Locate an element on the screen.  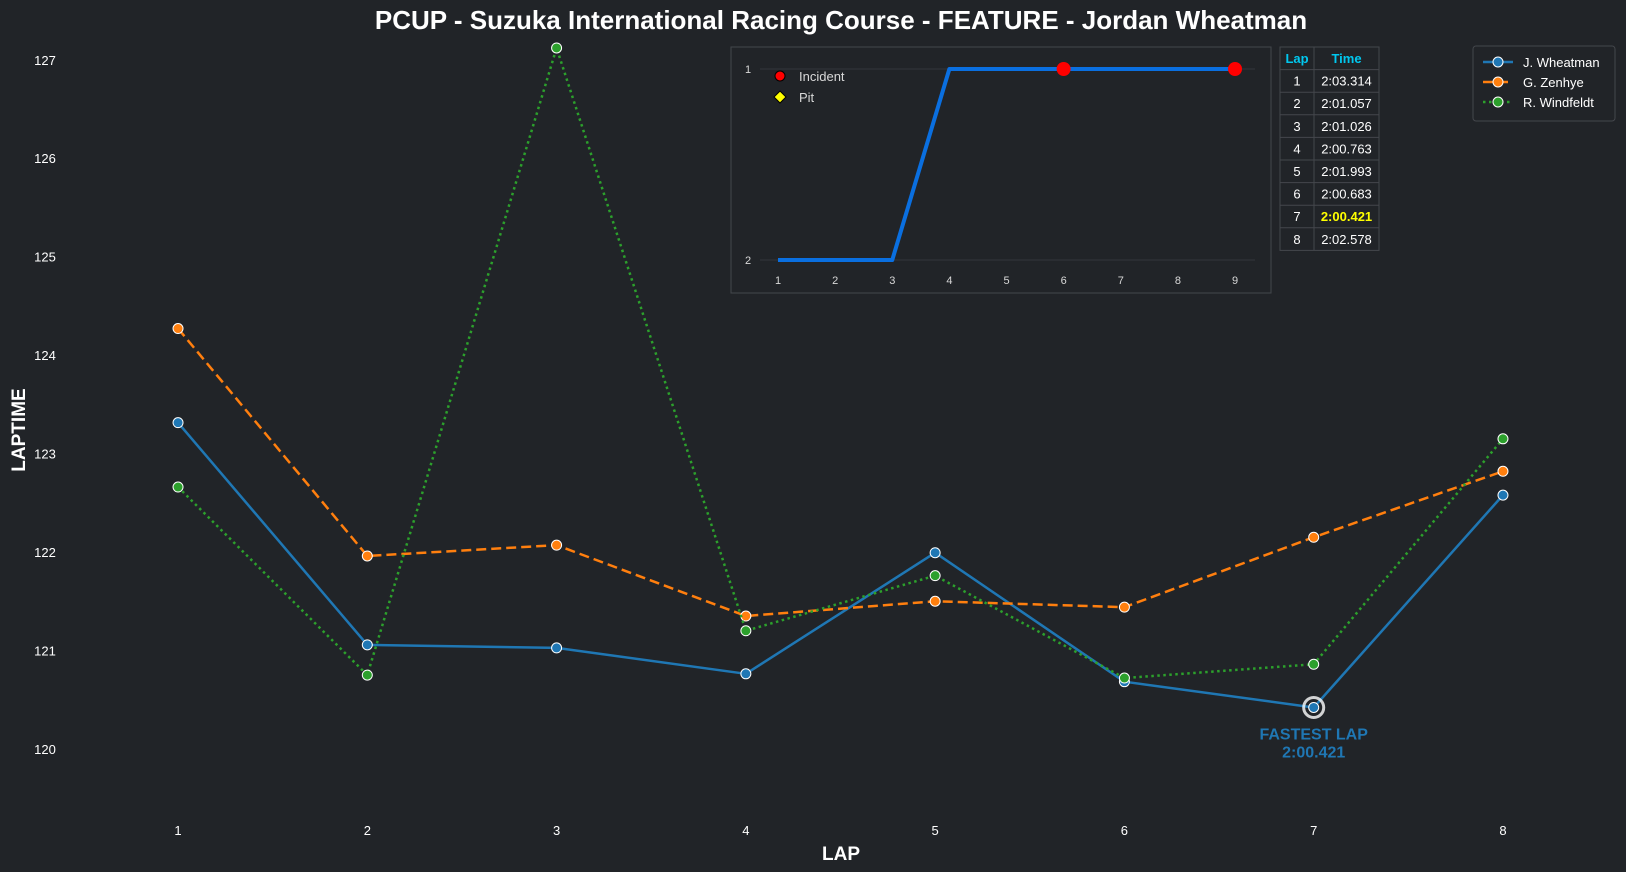
y-tick-122: 122 is located at coordinates (45, 552).